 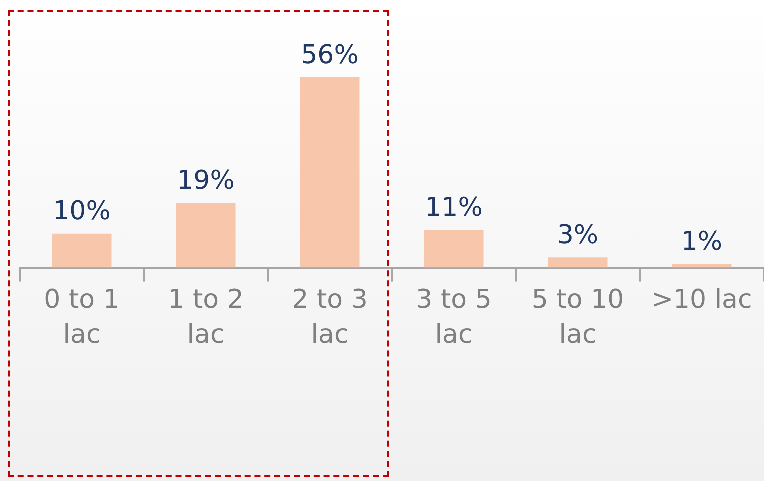 I want to click on data-label: 19%, so click(x=206, y=181).